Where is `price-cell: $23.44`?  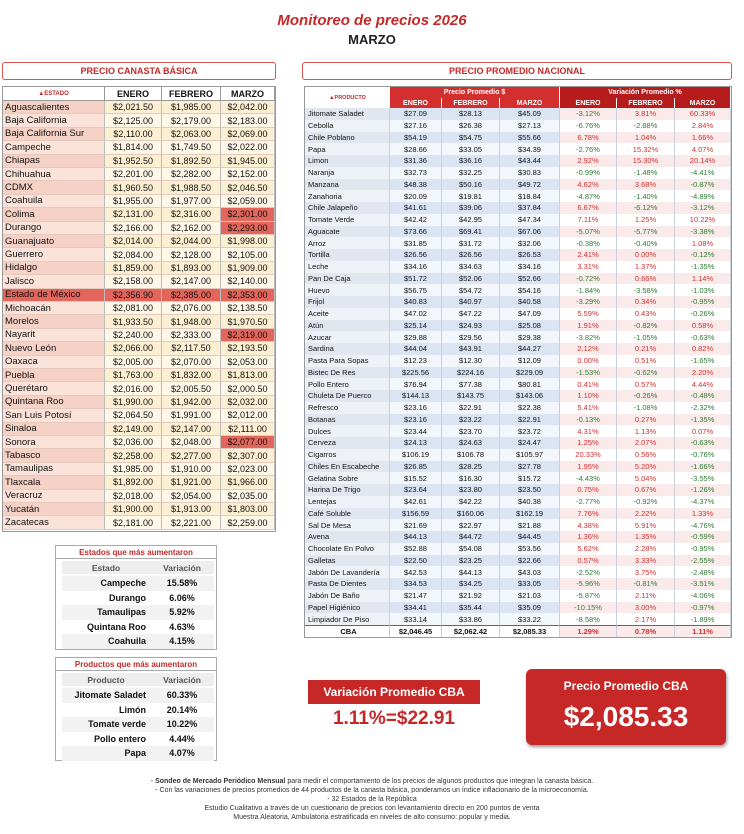
price-cell: $23.44 is located at coordinates (416, 431).